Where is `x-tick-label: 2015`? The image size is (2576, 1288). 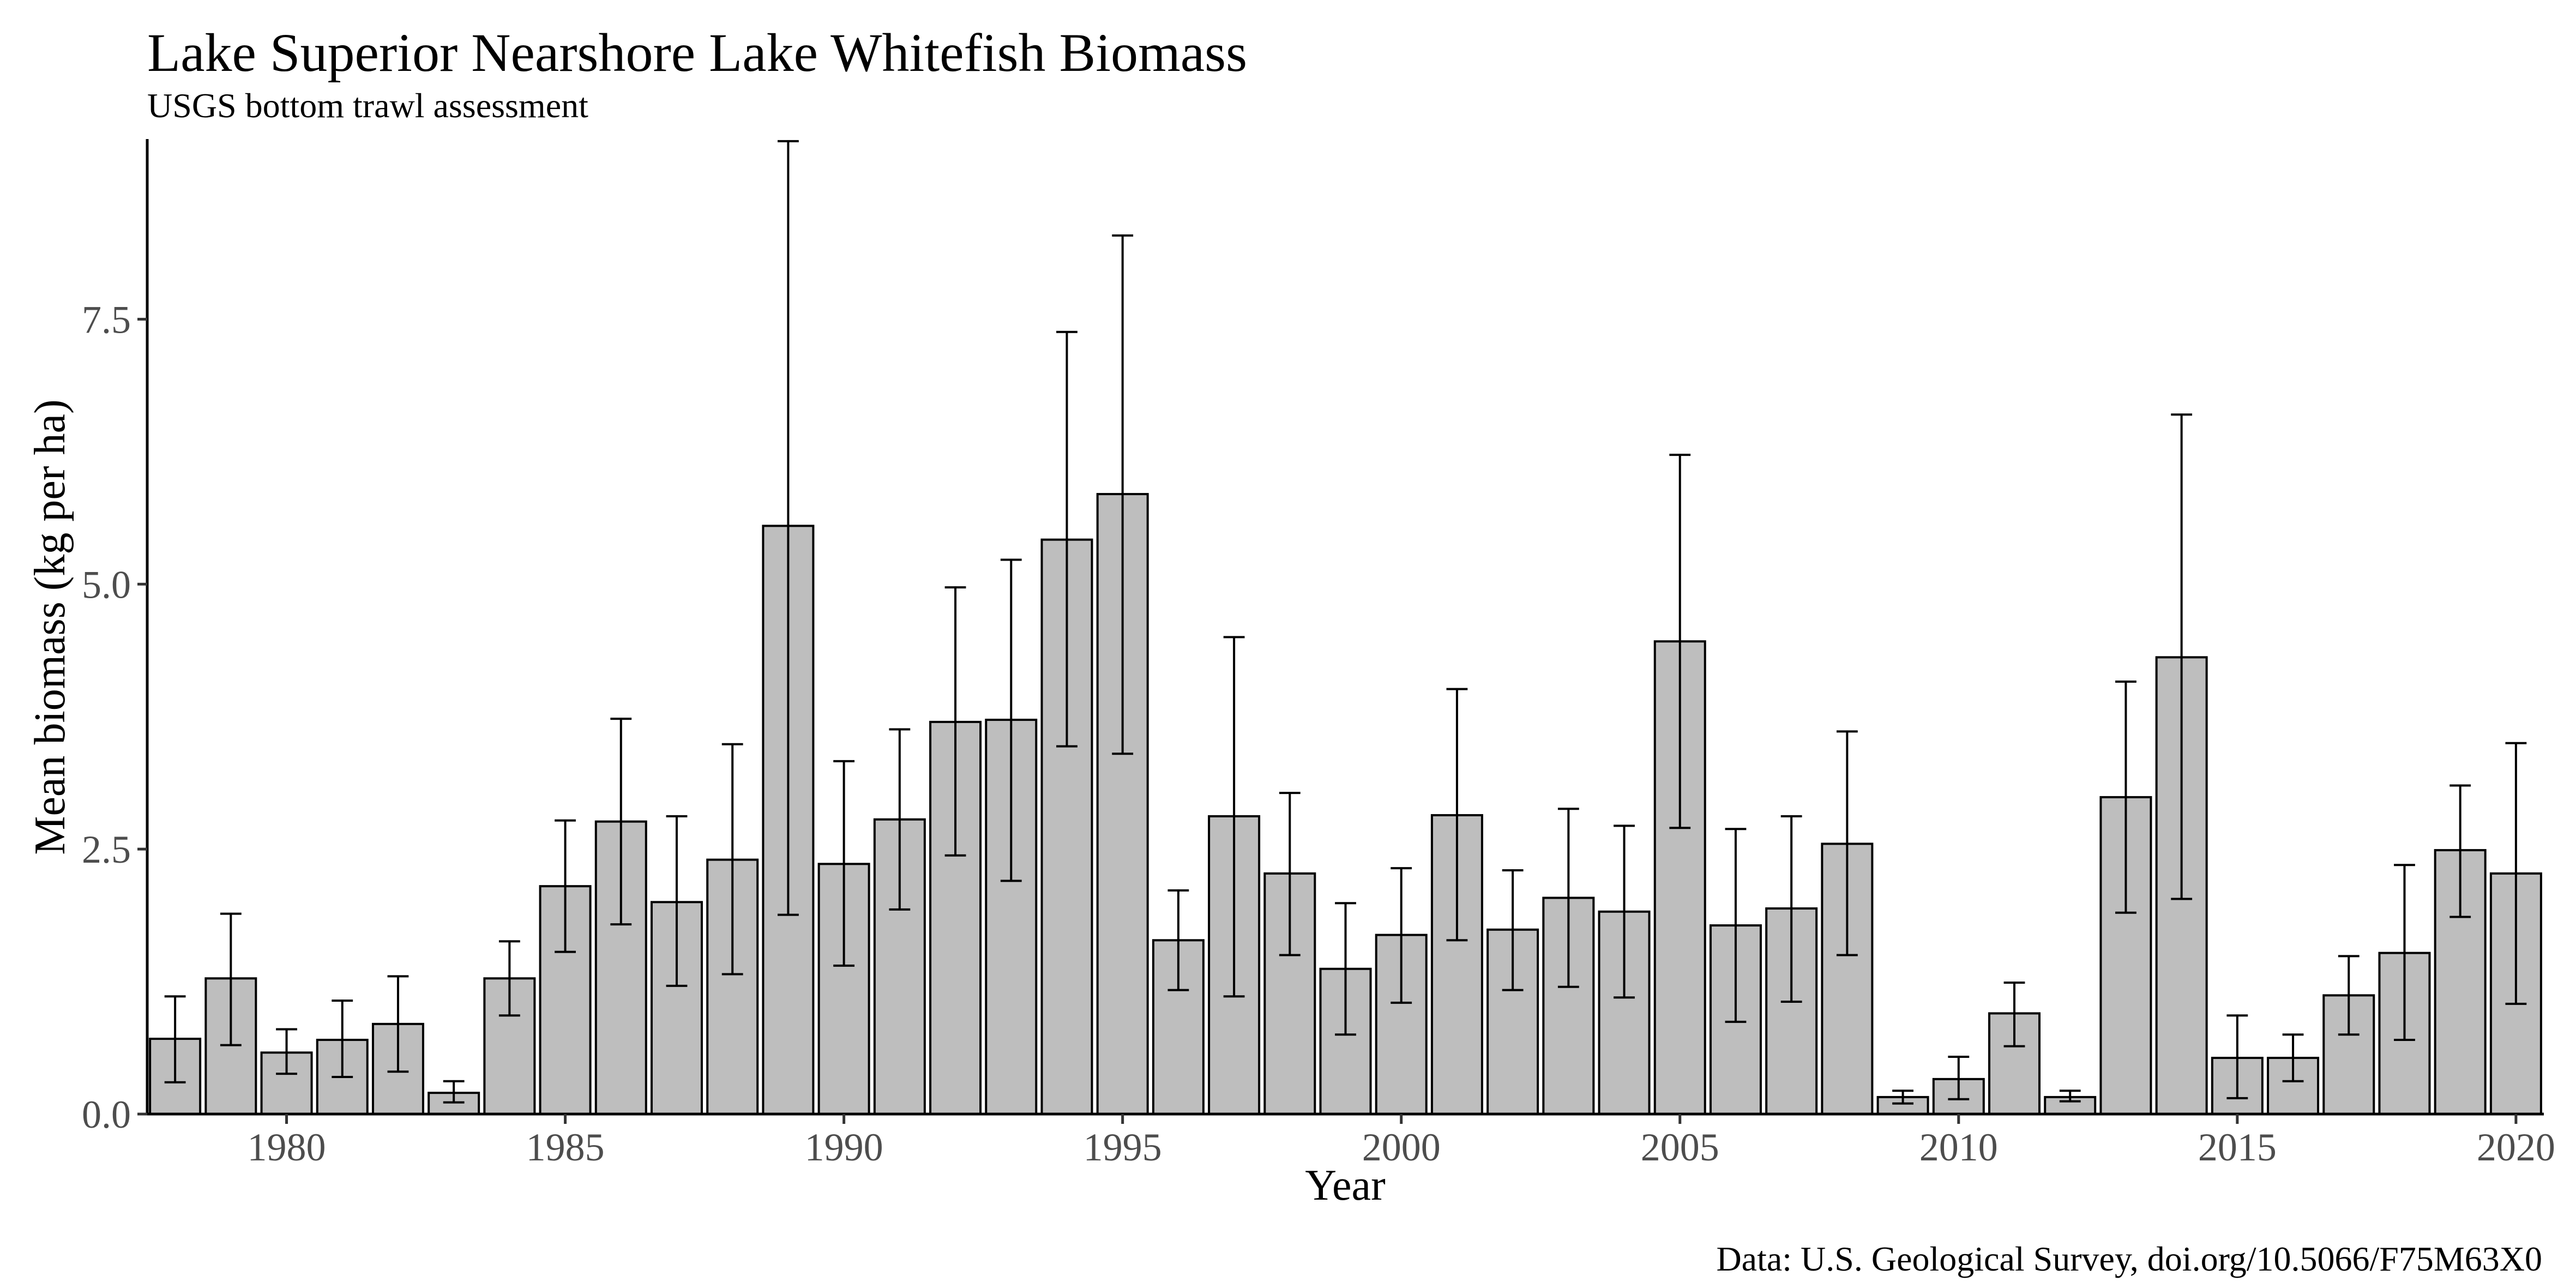
x-tick-label: 2015 is located at coordinates (2237, 1147).